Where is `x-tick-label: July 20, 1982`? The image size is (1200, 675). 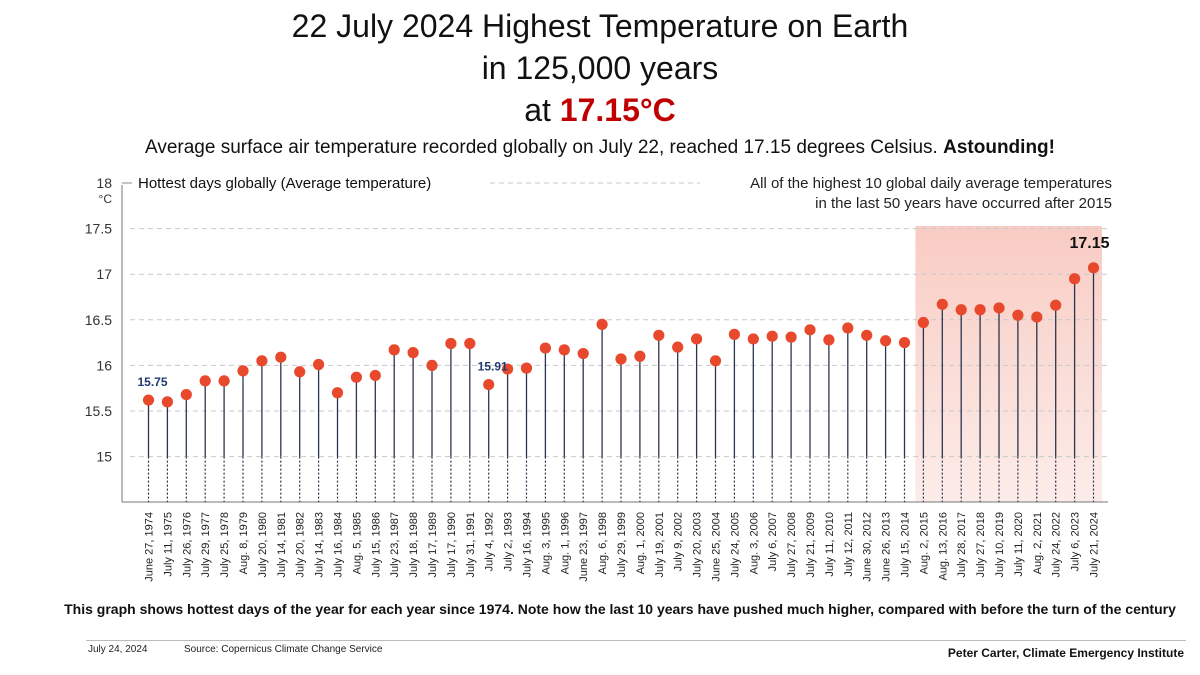
x-tick-label: July 20, 1982 is located at coordinates (301, 544).